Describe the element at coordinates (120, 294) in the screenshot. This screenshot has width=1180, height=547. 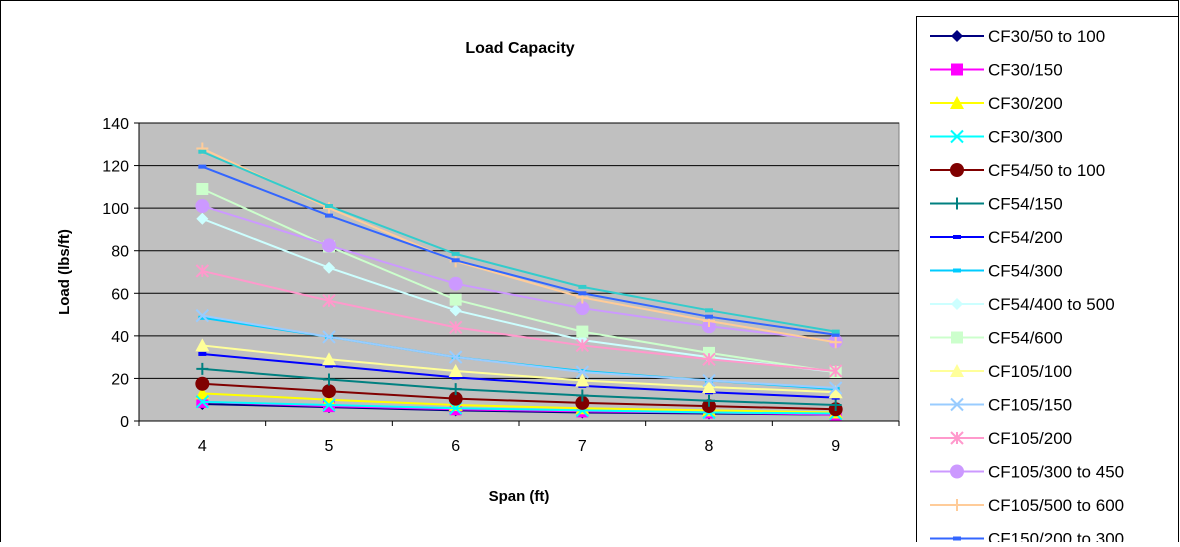
I see `y-tick-label: 60` at that location.